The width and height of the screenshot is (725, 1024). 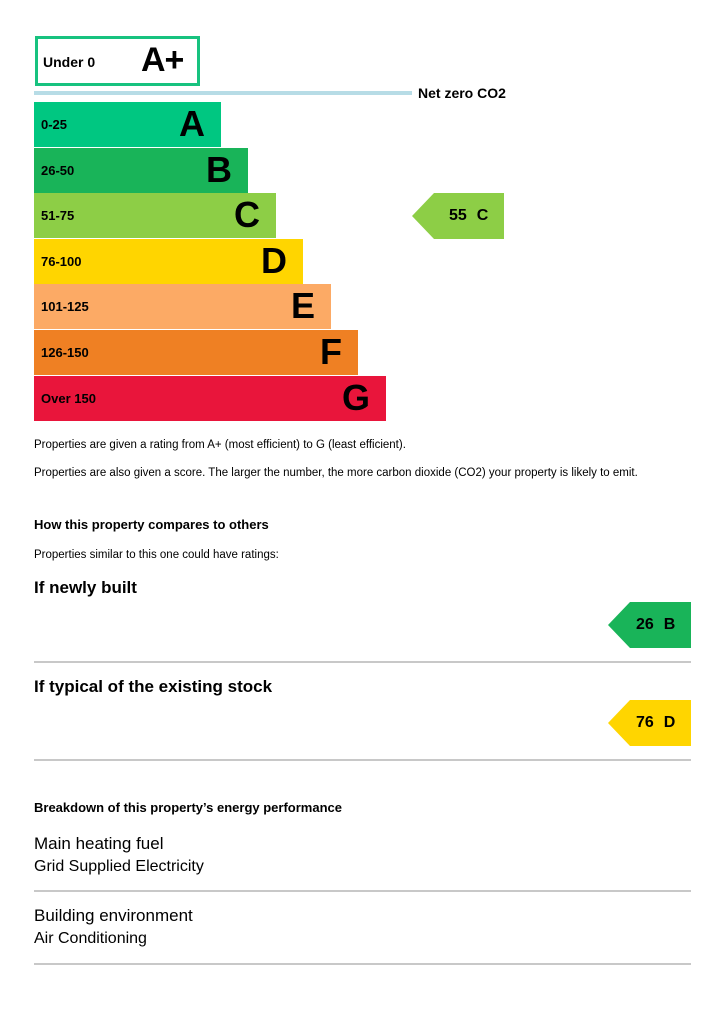 I want to click on new-build-label: If newly built, so click(x=85, y=587).